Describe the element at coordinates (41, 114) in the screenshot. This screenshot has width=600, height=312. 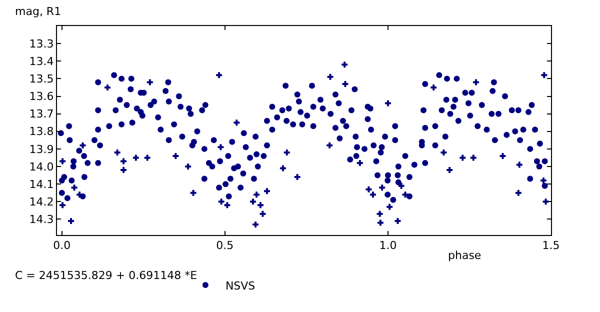
I see `y-tick-label: 13.7` at that location.